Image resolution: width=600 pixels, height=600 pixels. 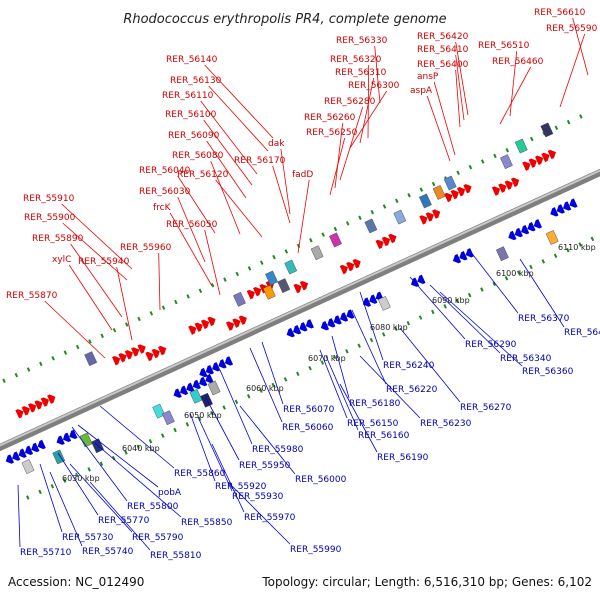 I want to click on kbp-position-label: 6090 kbp, so click(x=451, y=300).